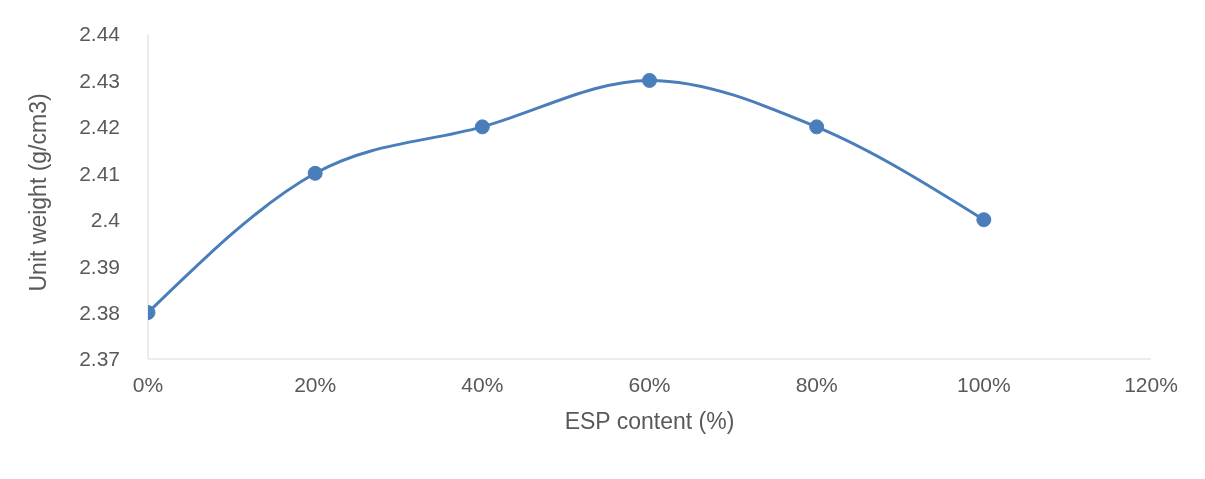  Describe the element at coordinates (105, 220) in the screenshot. I see `y-tick-label: 2.4` at that location.